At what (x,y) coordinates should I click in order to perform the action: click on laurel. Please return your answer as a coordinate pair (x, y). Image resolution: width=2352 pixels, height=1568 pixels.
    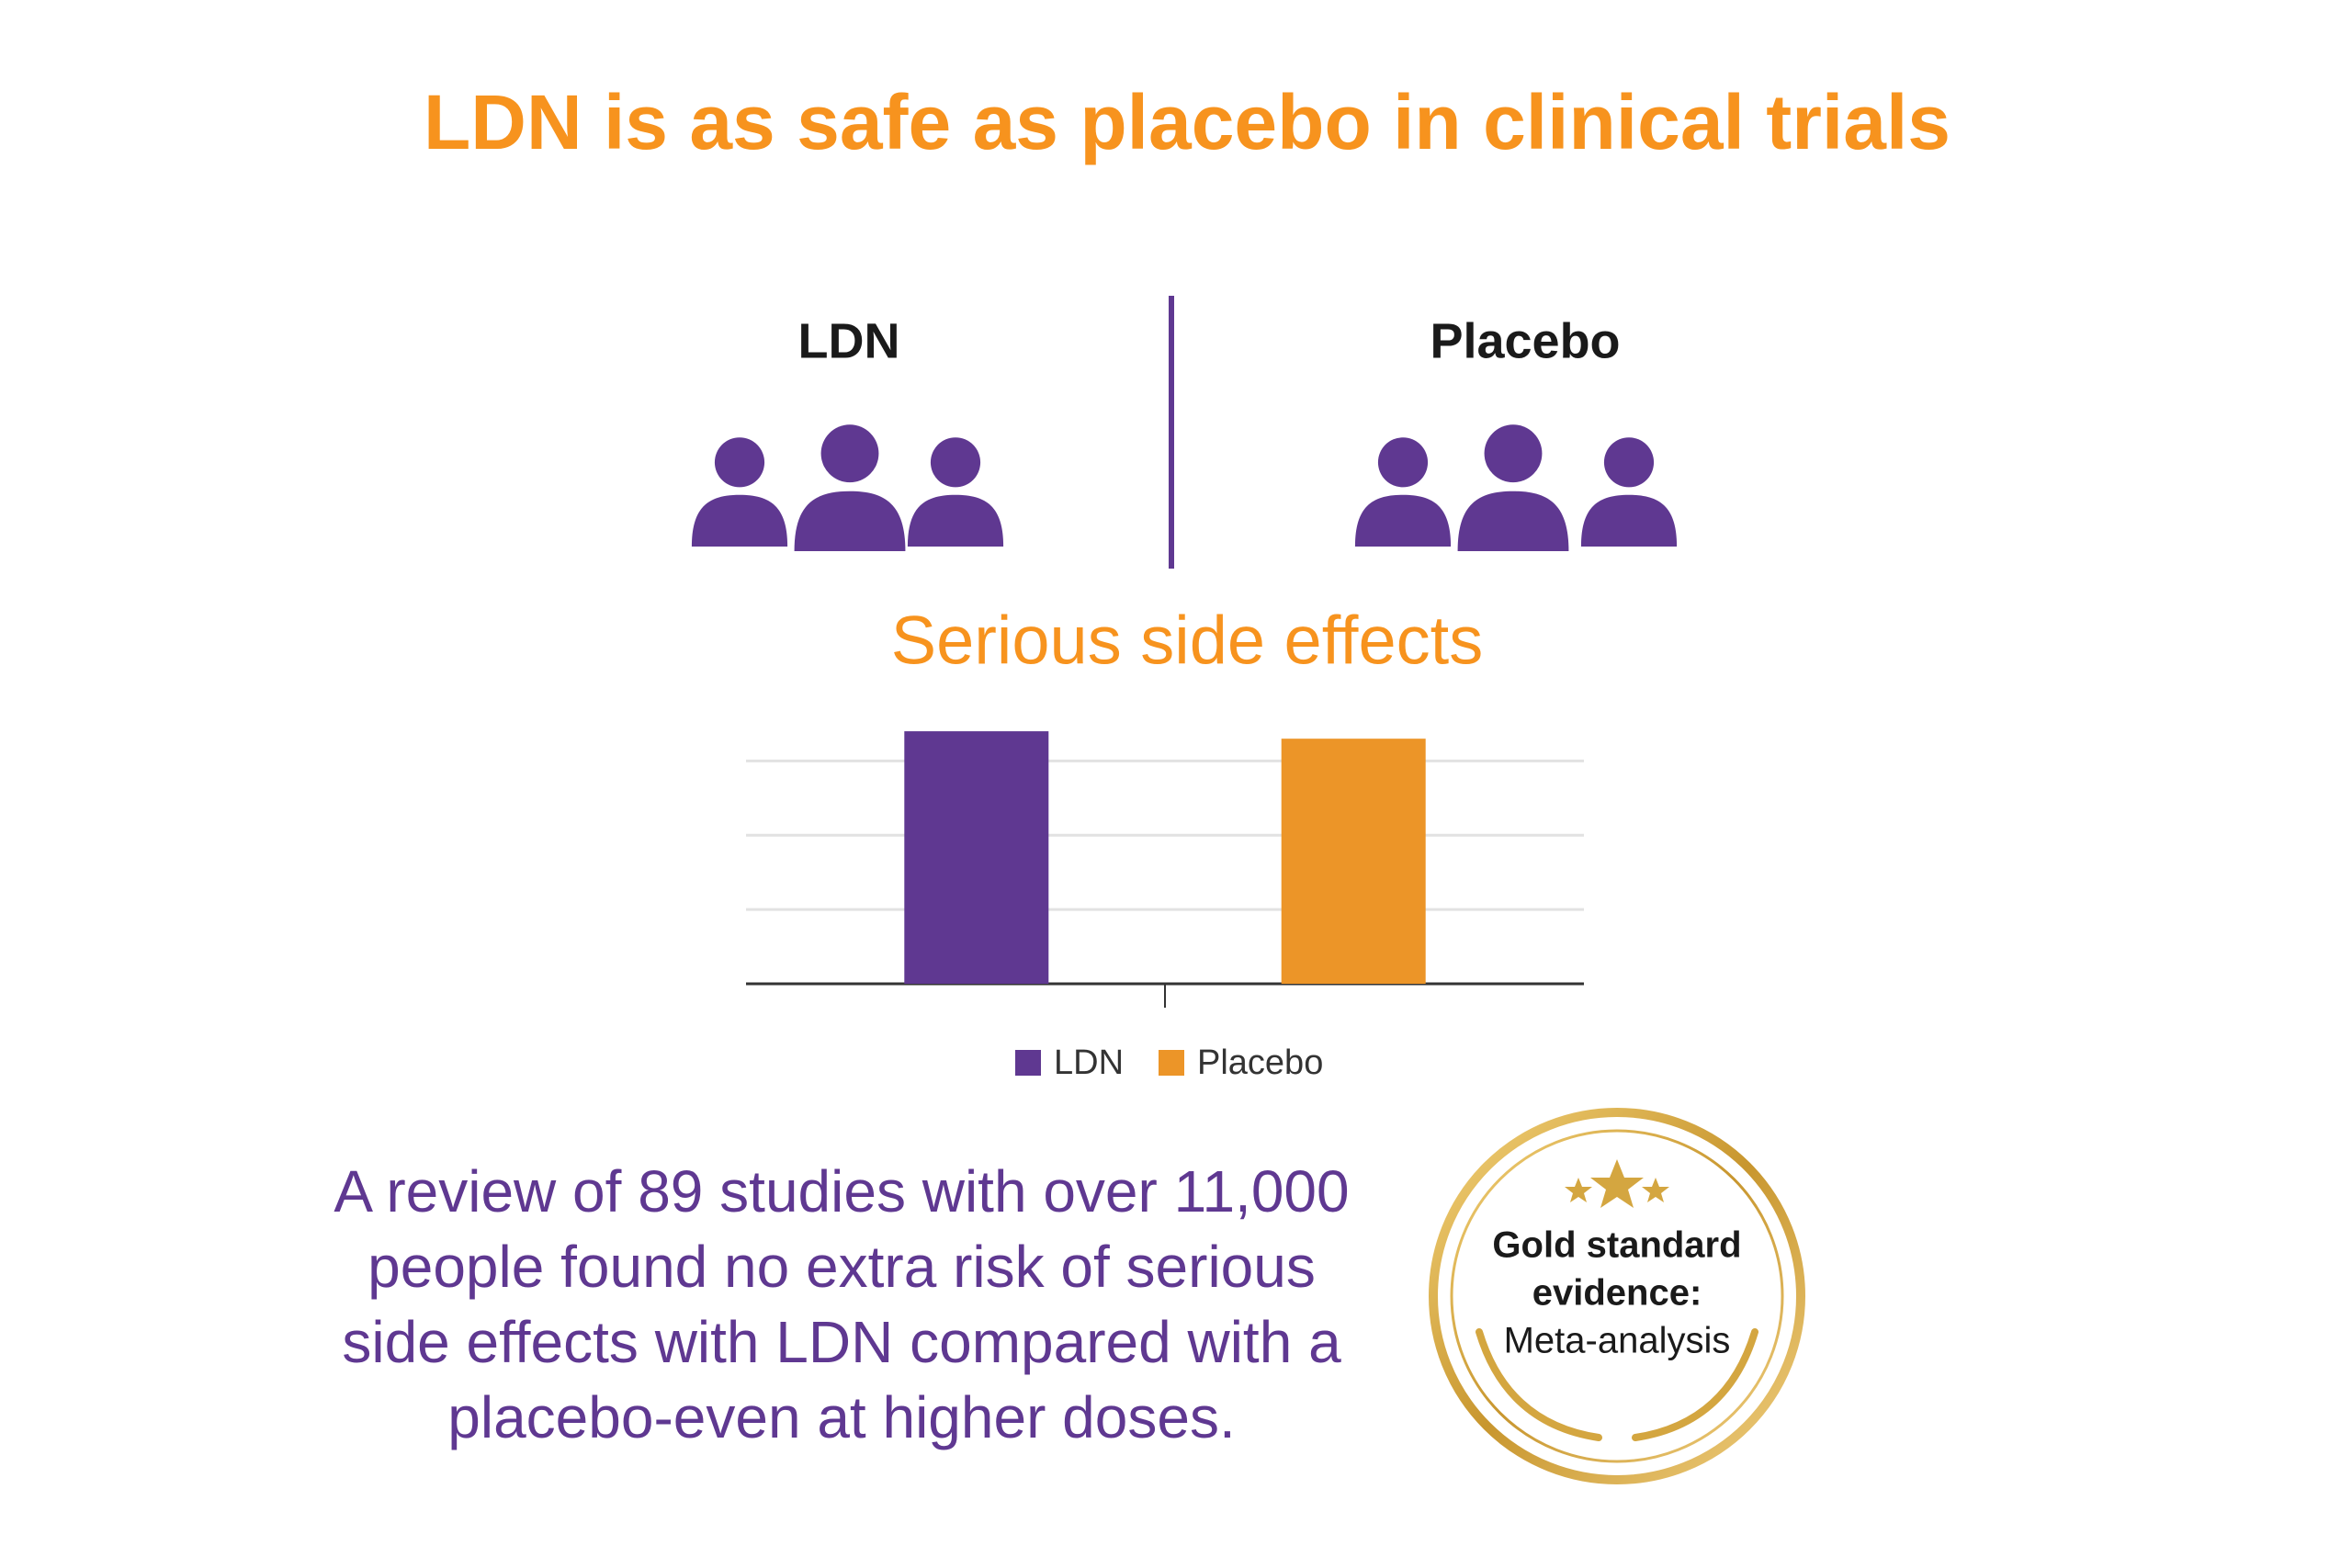
    Looking at the image, I should click on (1617, 1384).